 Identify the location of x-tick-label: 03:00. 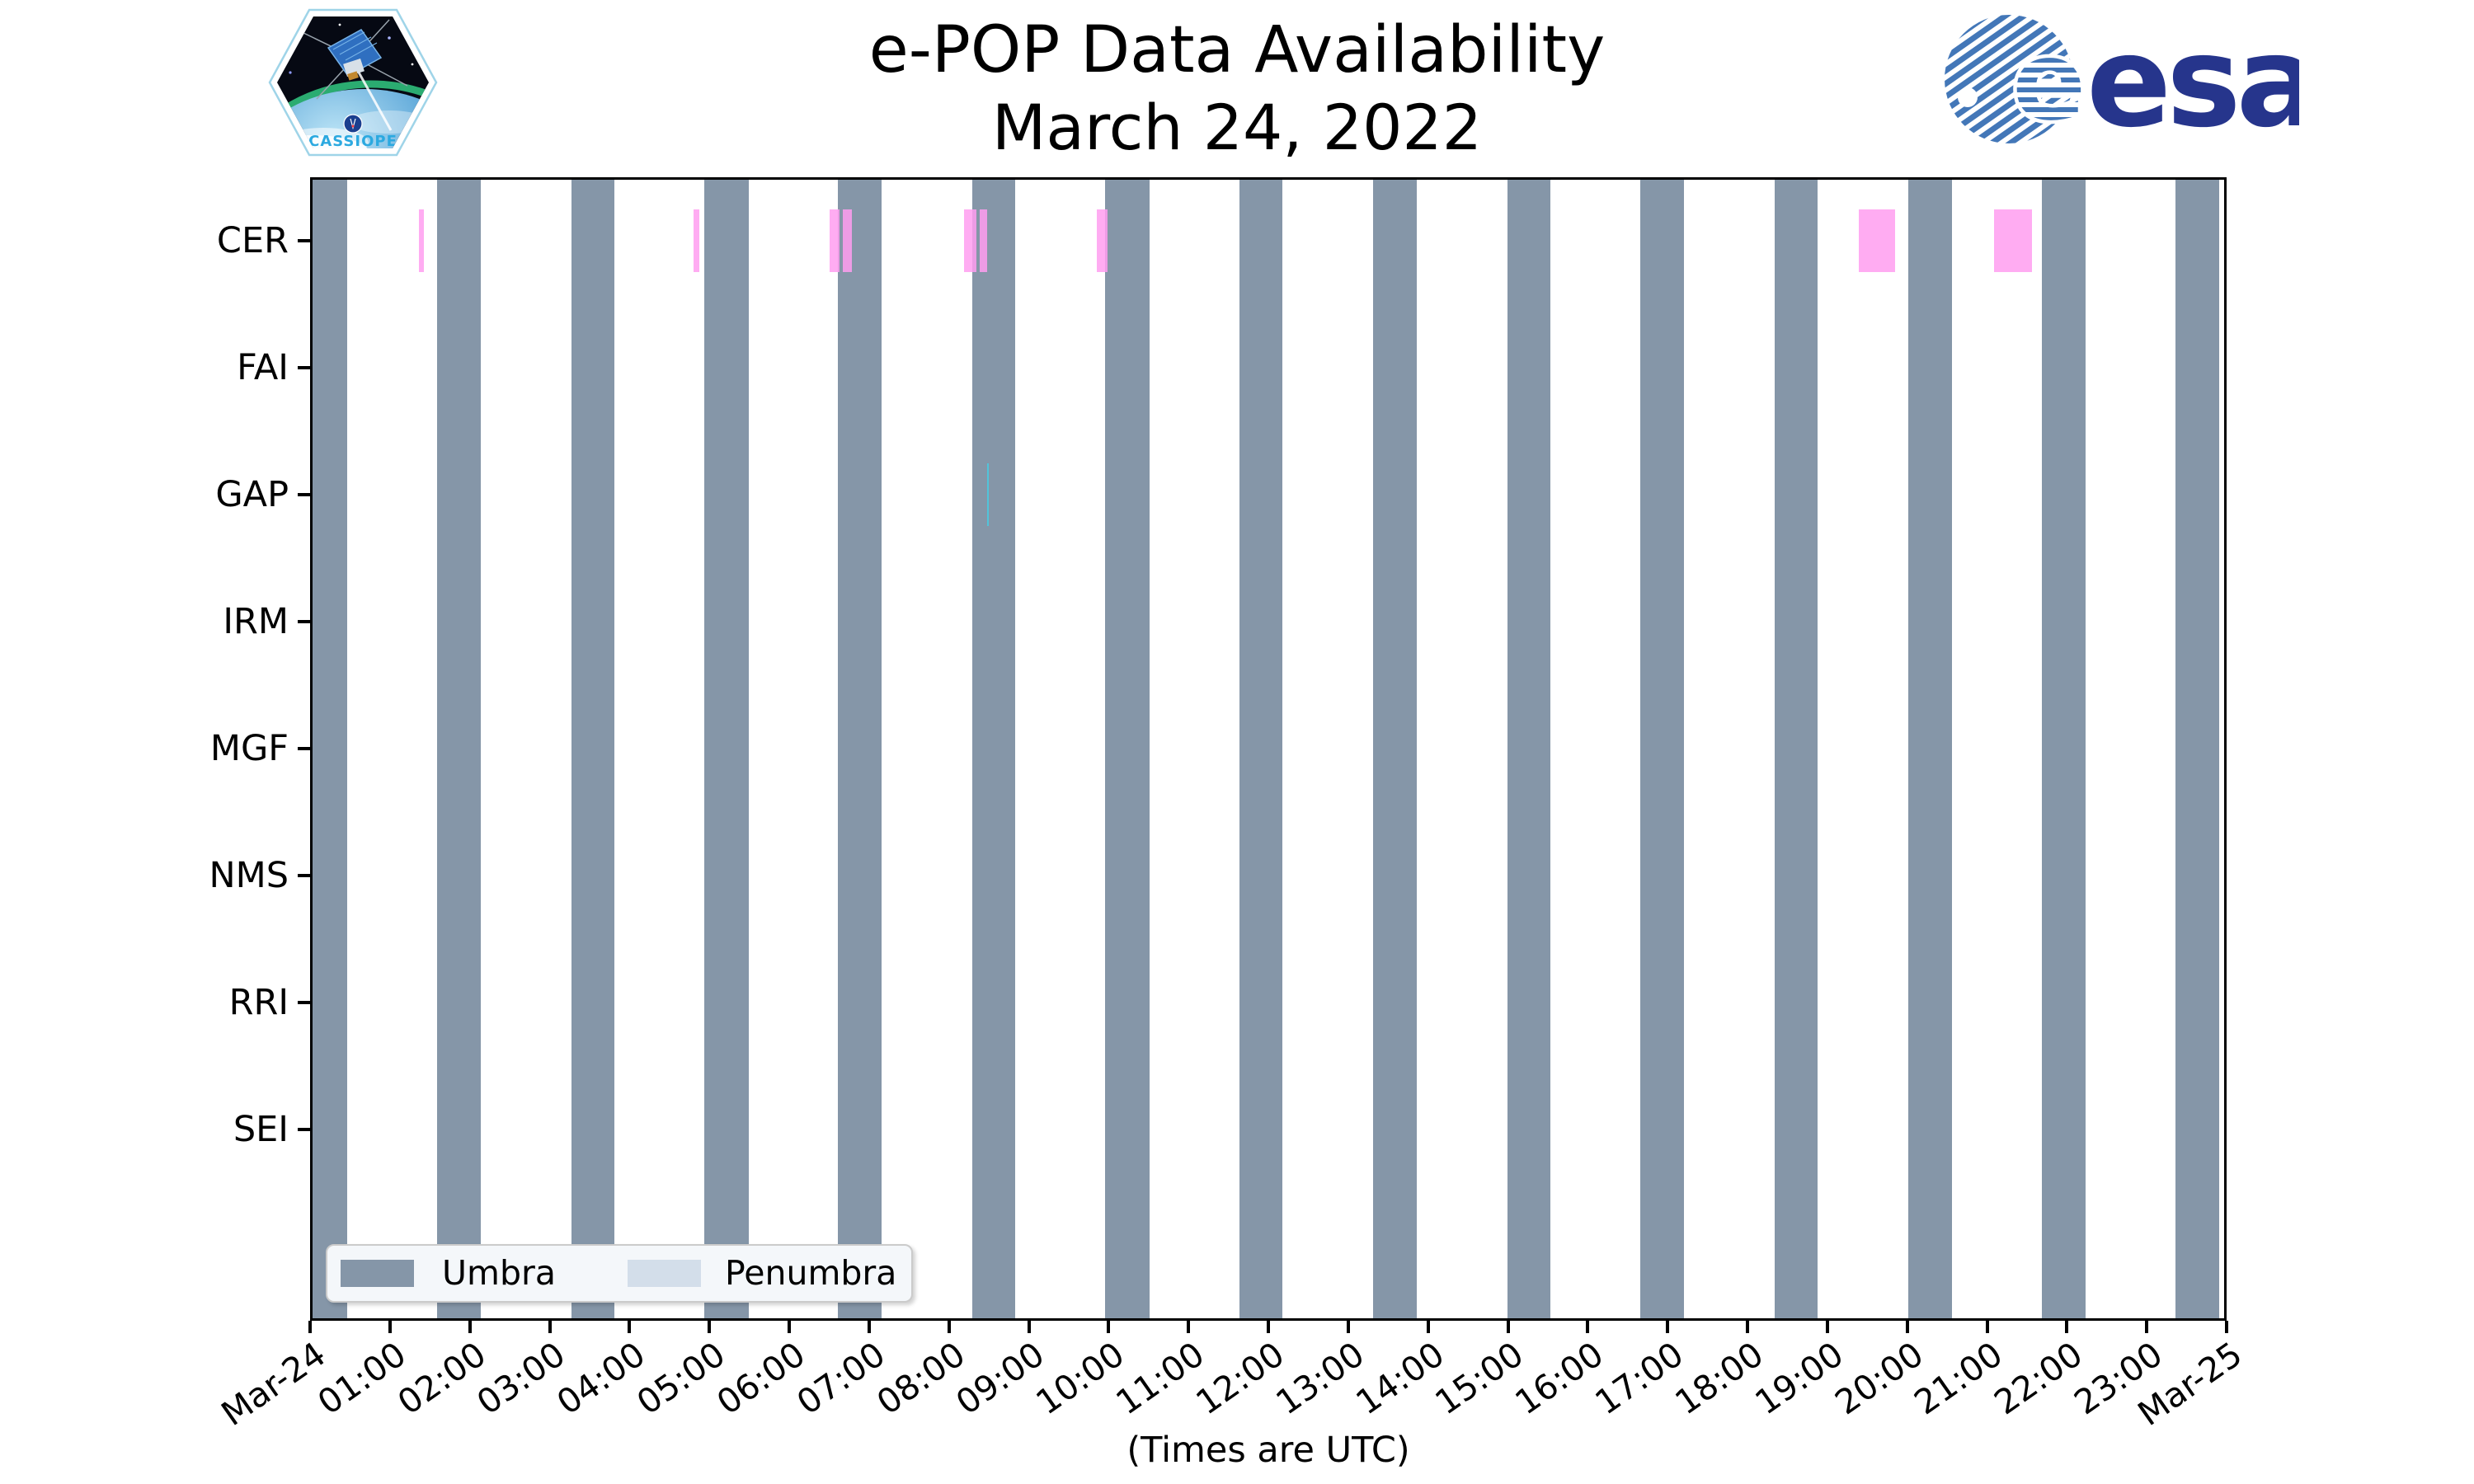
(521, 1378).